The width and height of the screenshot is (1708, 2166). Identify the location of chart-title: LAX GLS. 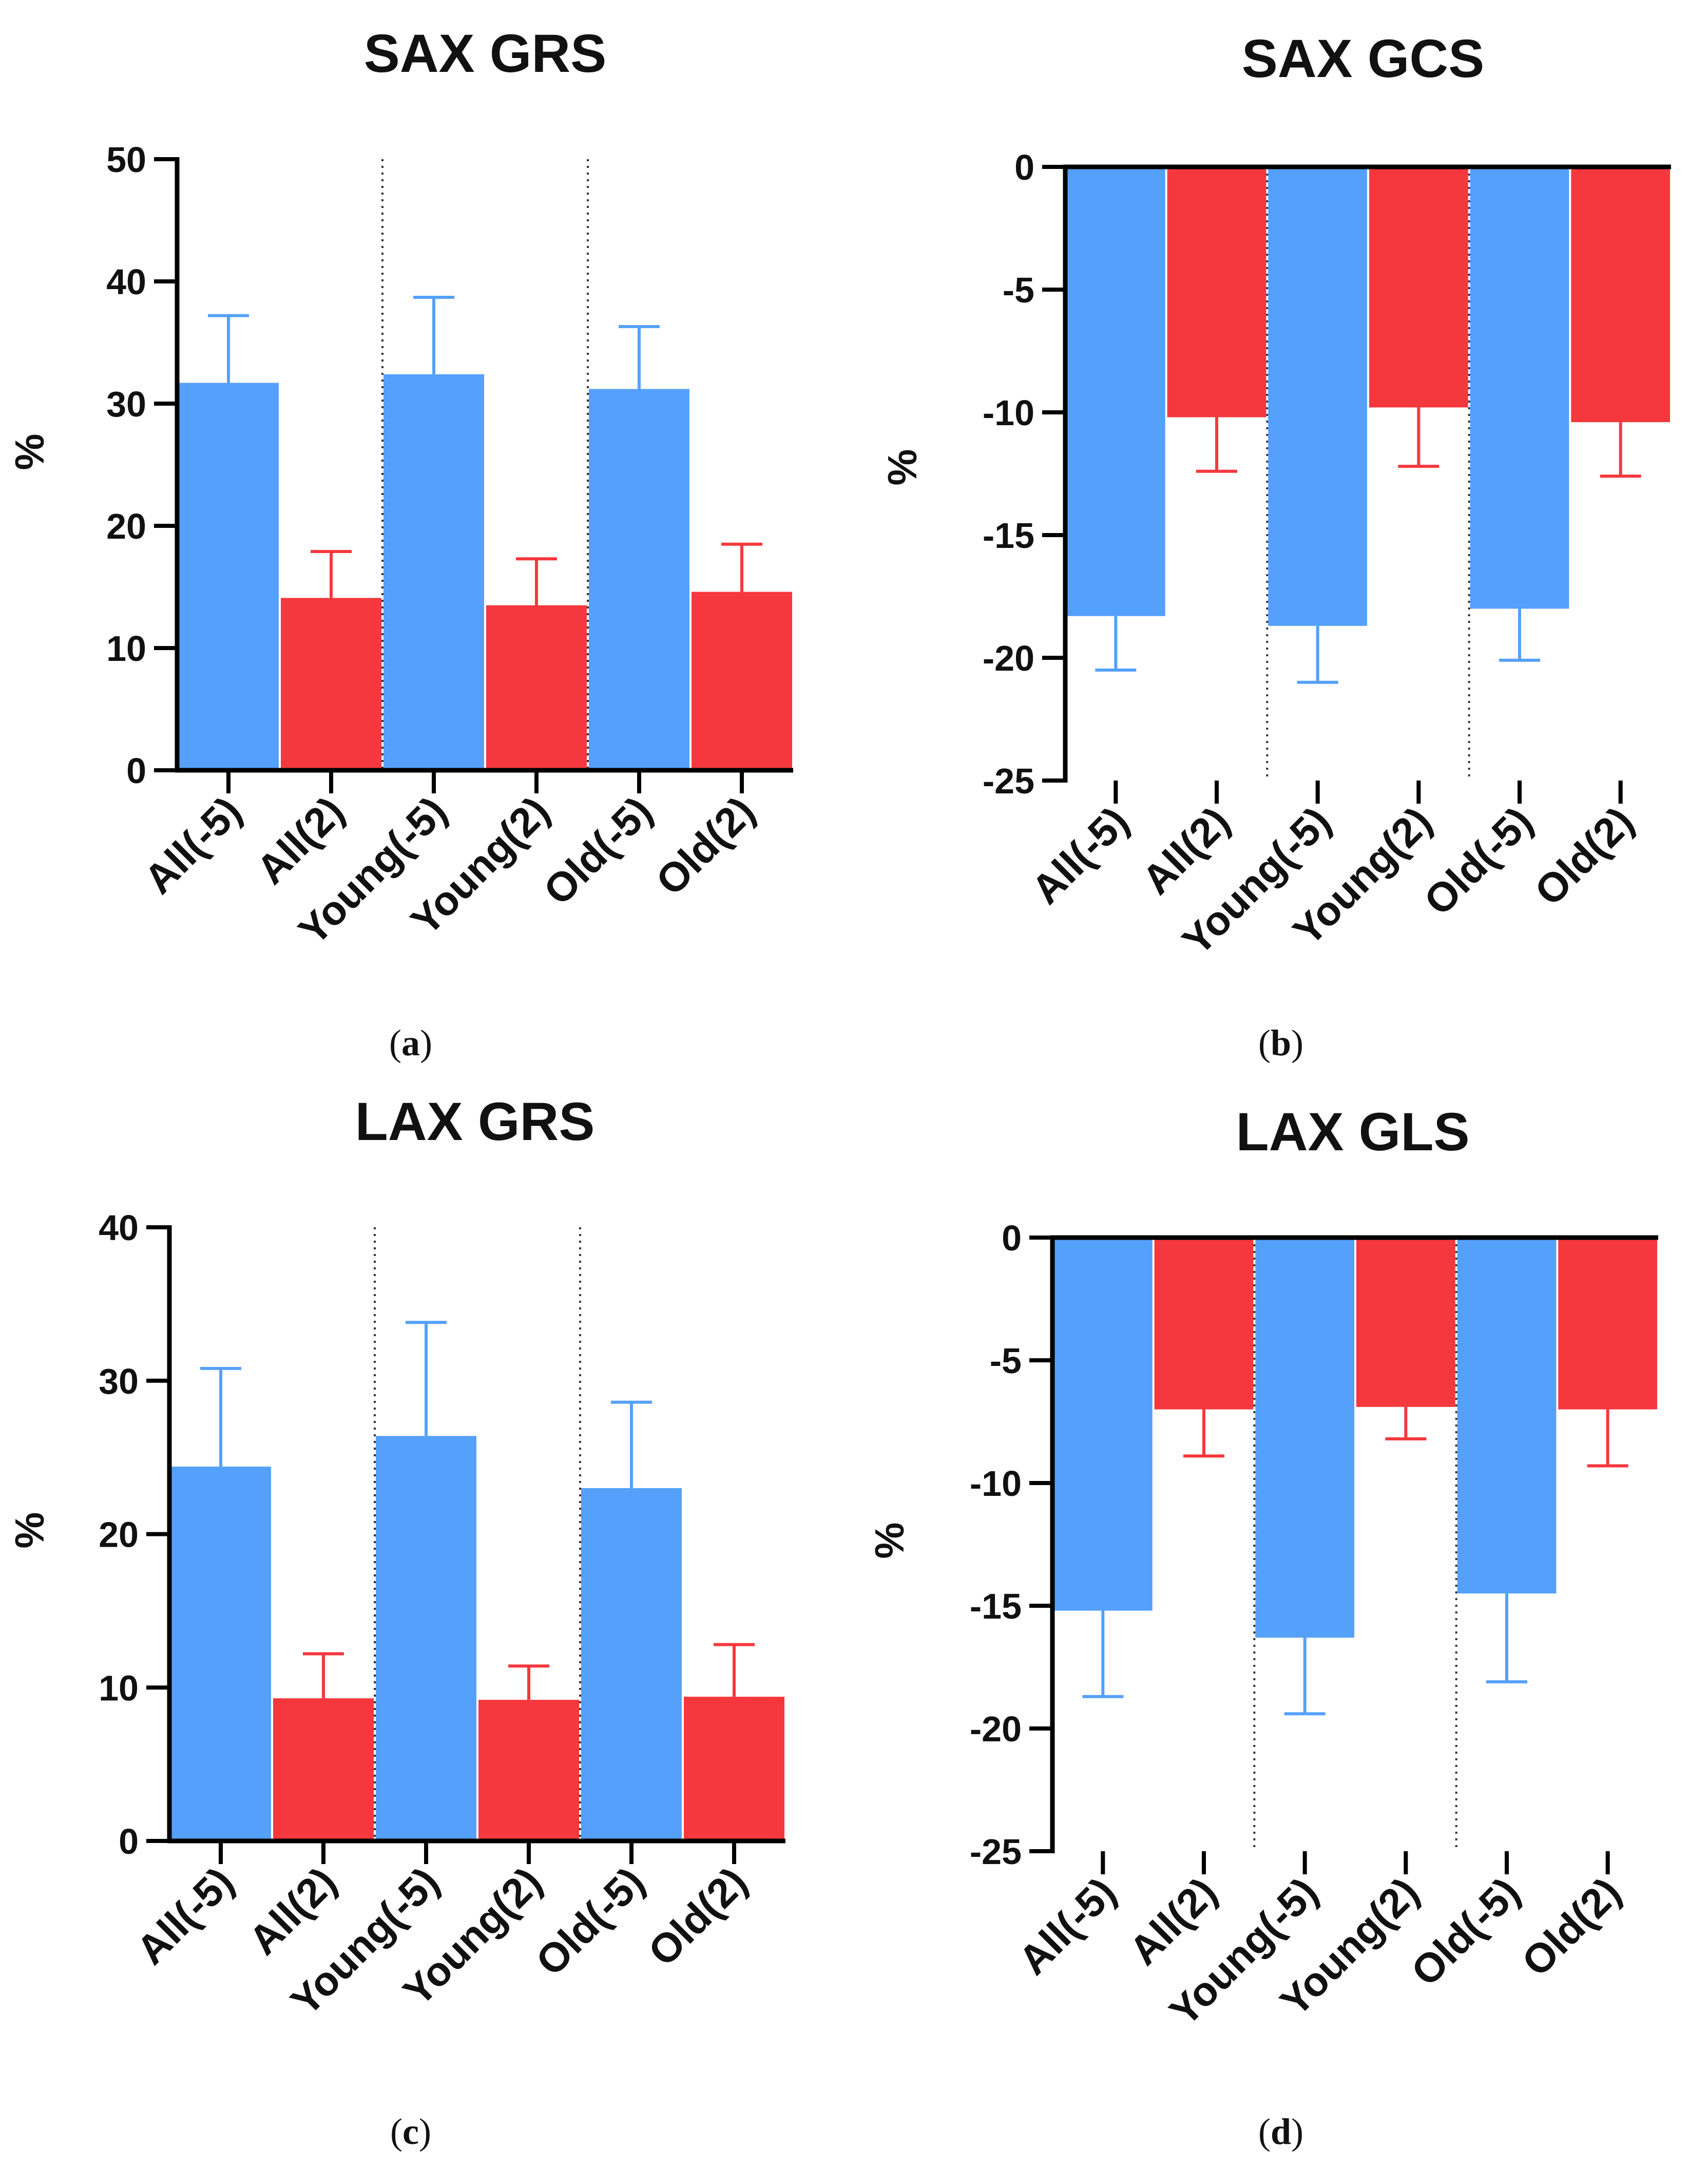
(1352, 1132).